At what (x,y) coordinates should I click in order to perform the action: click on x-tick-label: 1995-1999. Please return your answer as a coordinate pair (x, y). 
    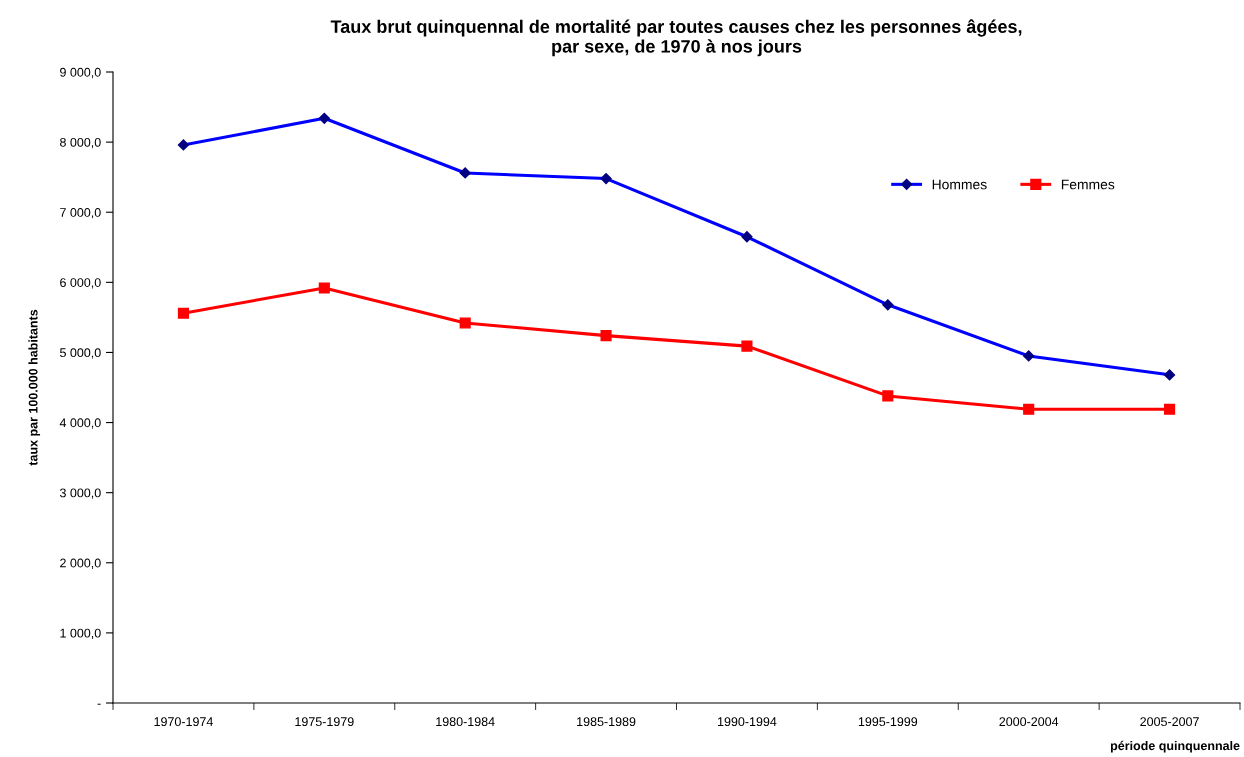
    Looking at the image, I should click on (888, 722).